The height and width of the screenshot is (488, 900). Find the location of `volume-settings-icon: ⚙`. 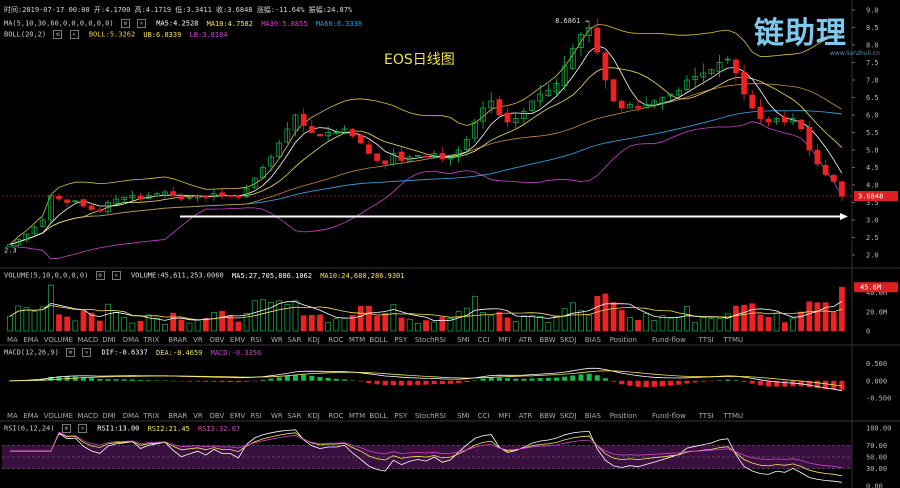

volume-settings-icon: ⚙ is located at coordinates (100, 275).